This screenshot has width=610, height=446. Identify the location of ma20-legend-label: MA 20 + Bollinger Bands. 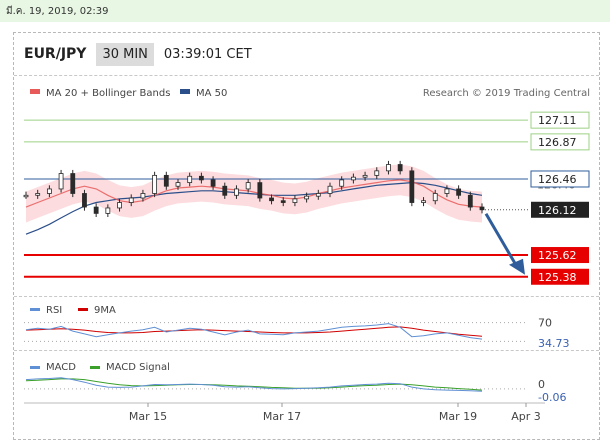
(108, 93).